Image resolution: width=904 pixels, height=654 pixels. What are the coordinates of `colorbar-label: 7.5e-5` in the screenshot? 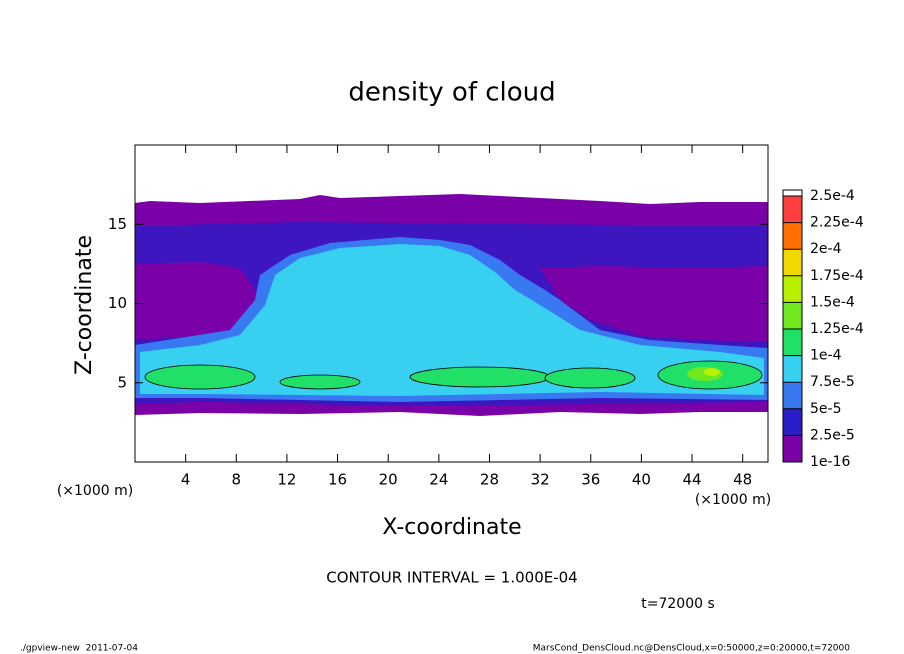 It's located at (832, 382).